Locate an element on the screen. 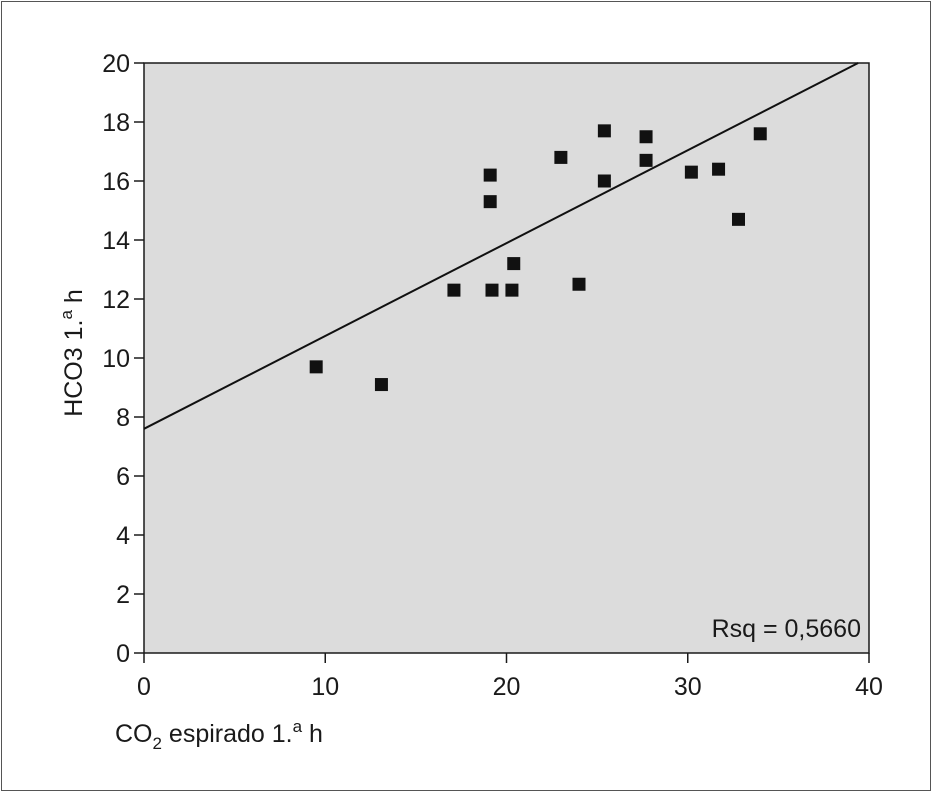 The height and width of the screenshot is (794, 934). rsq-annotation: Rsq = 0,5660 is located at coordinates (786, 629).